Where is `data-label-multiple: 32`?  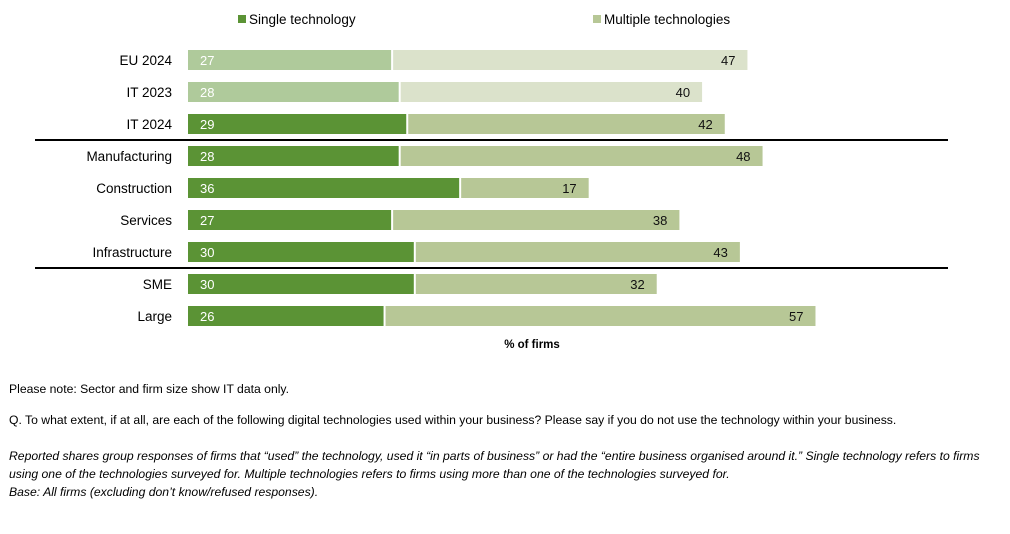
data-label-multiple: 32 is located at coordinates (637, 284).